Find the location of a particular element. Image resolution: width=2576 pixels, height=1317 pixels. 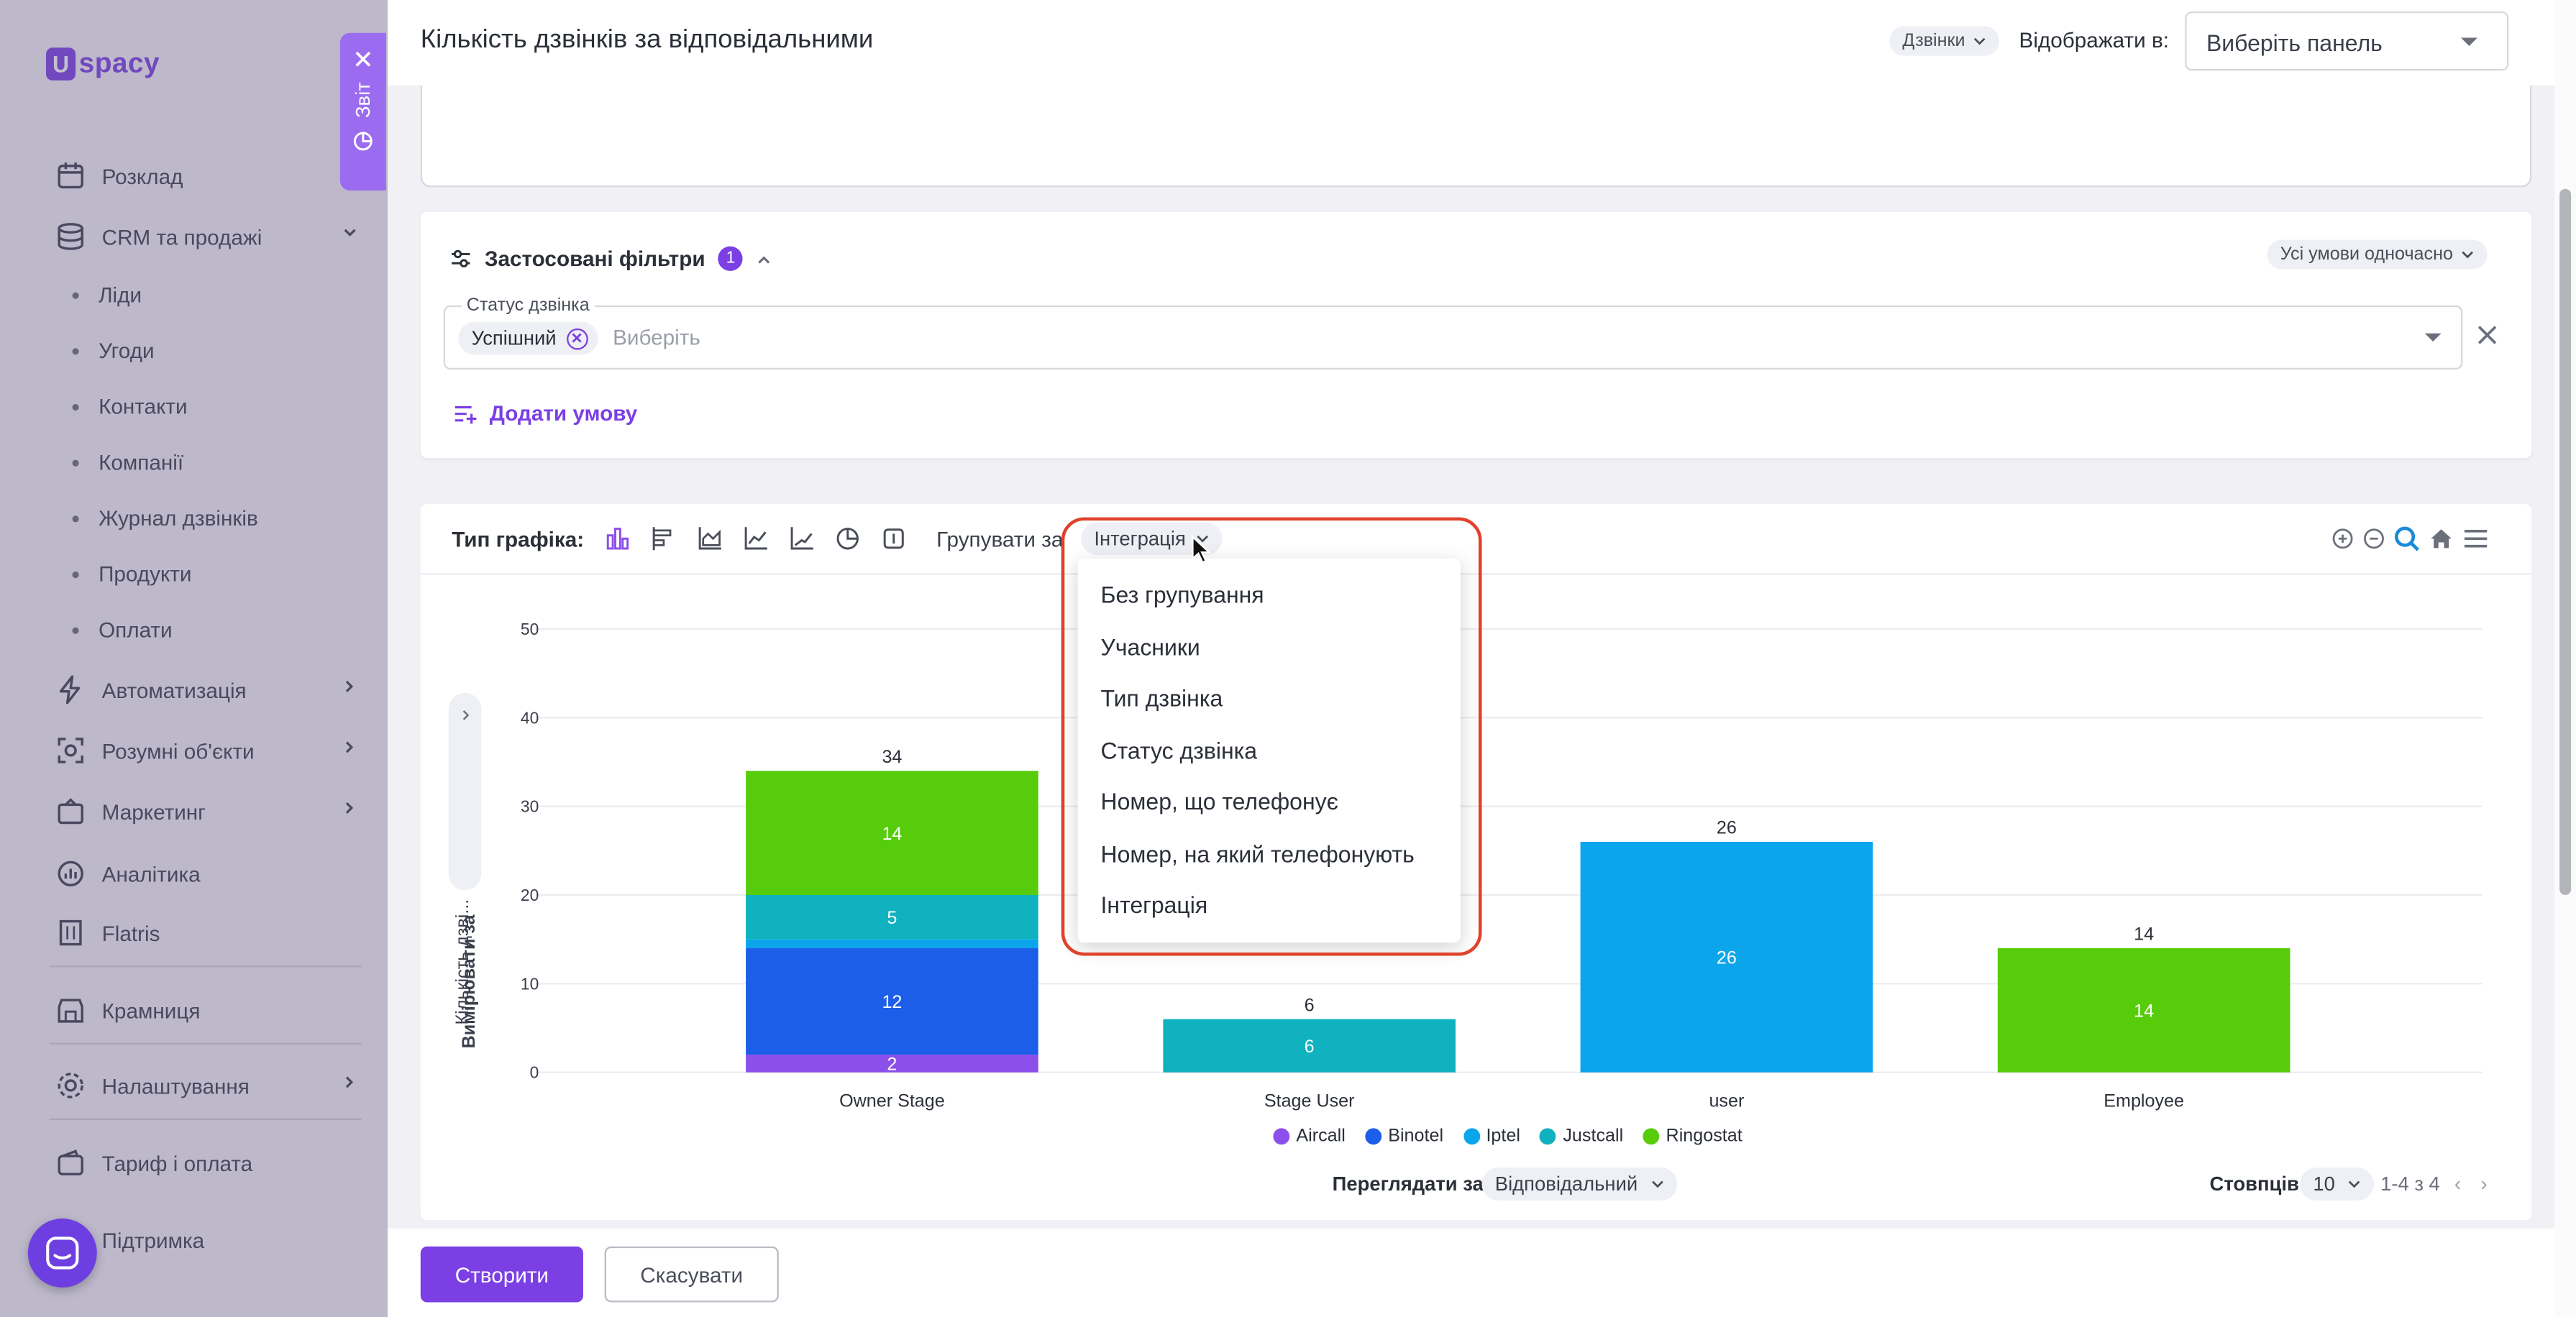

zoom-out-icon is located at coordinates (2373, 538).